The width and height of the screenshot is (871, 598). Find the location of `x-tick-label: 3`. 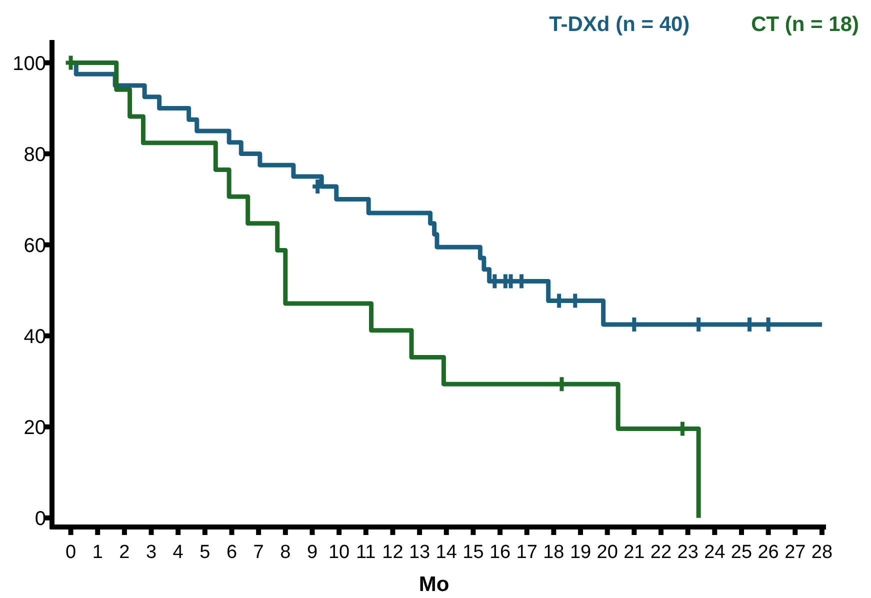

x-tick-label: 3 is located at coordinates (151, 552).